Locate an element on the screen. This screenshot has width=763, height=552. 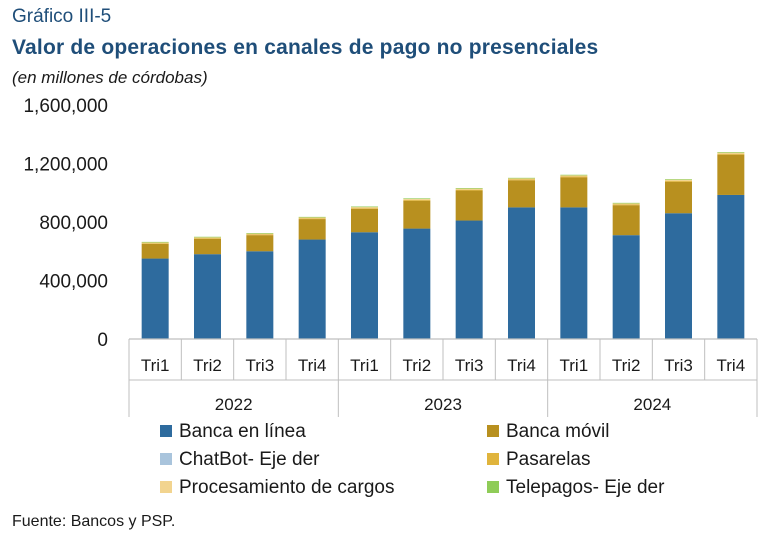
chart-subtitle: (en millones de córdobas) is located at coordinates (110, 77).